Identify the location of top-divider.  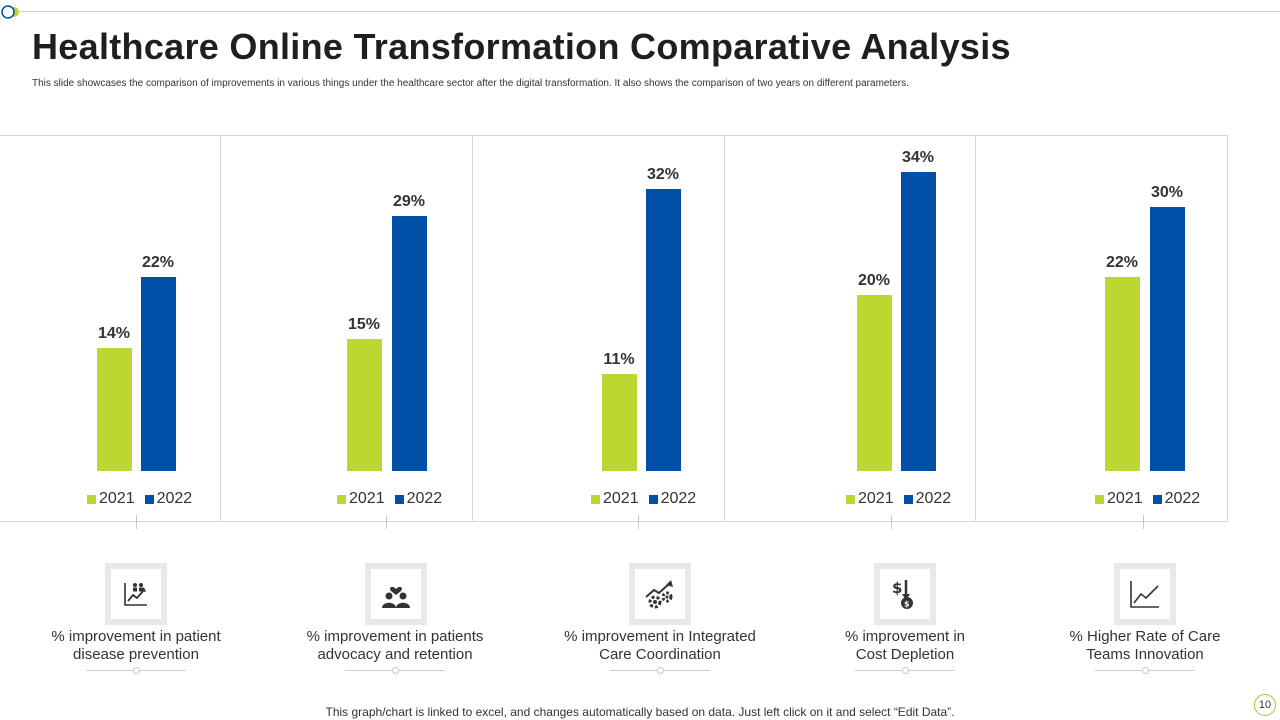
(646, 11).